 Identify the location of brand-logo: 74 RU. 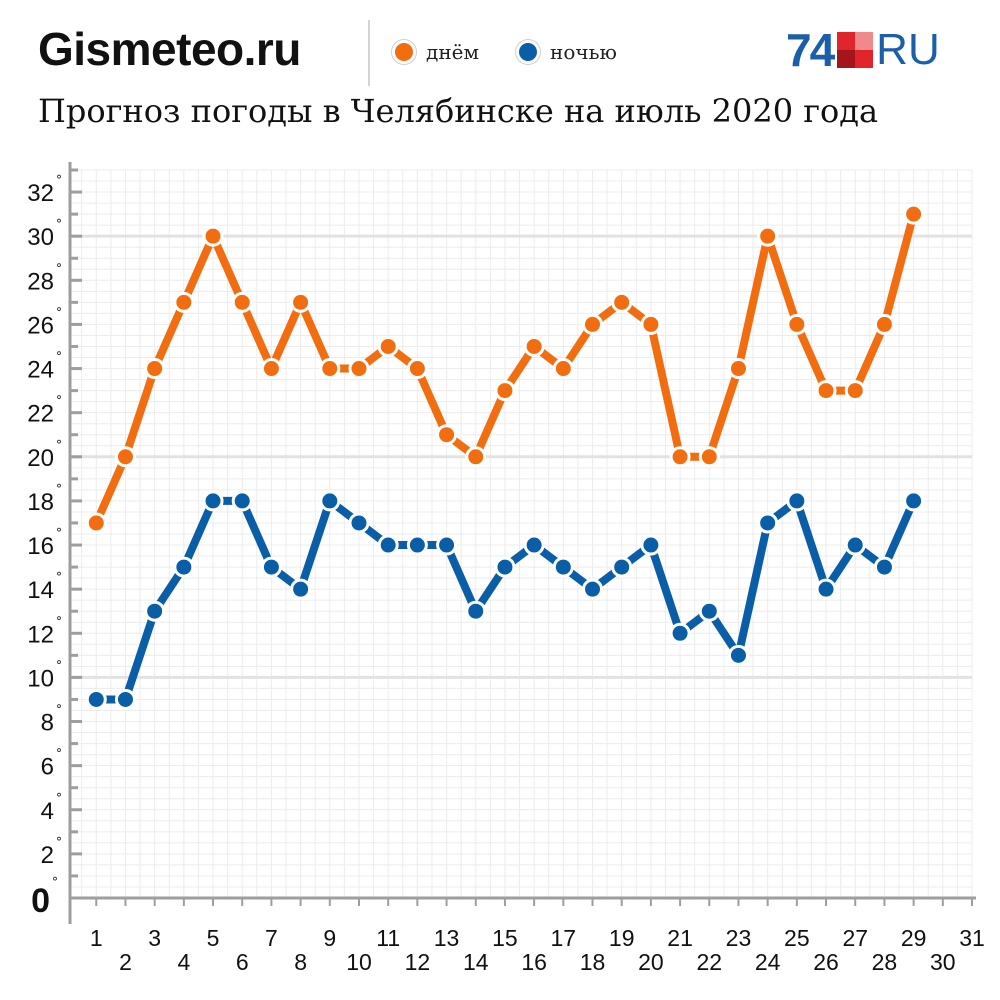
(863, 50).